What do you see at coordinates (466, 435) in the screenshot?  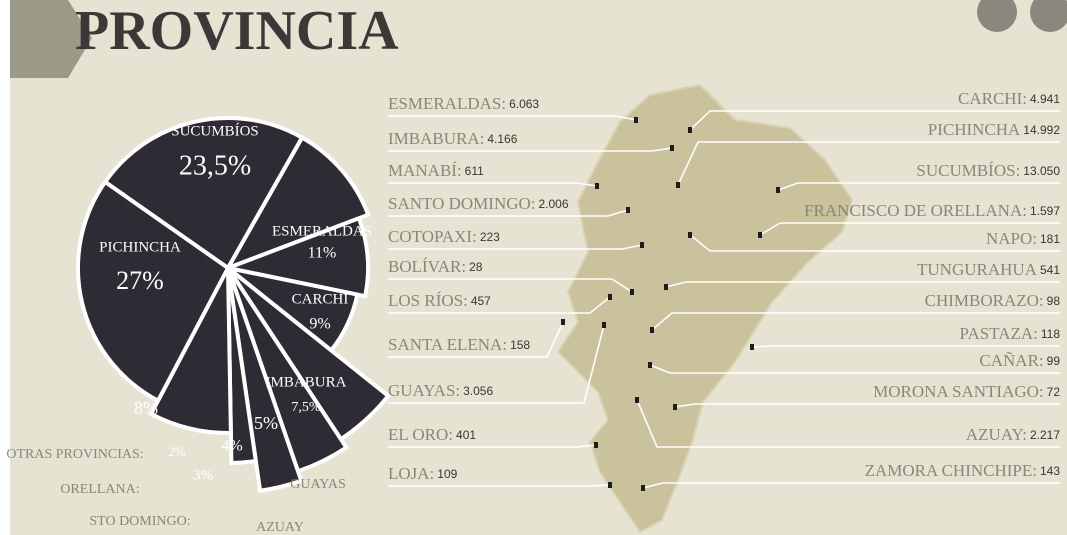 I see `province-value: 401` at bounding box center [466, 435].